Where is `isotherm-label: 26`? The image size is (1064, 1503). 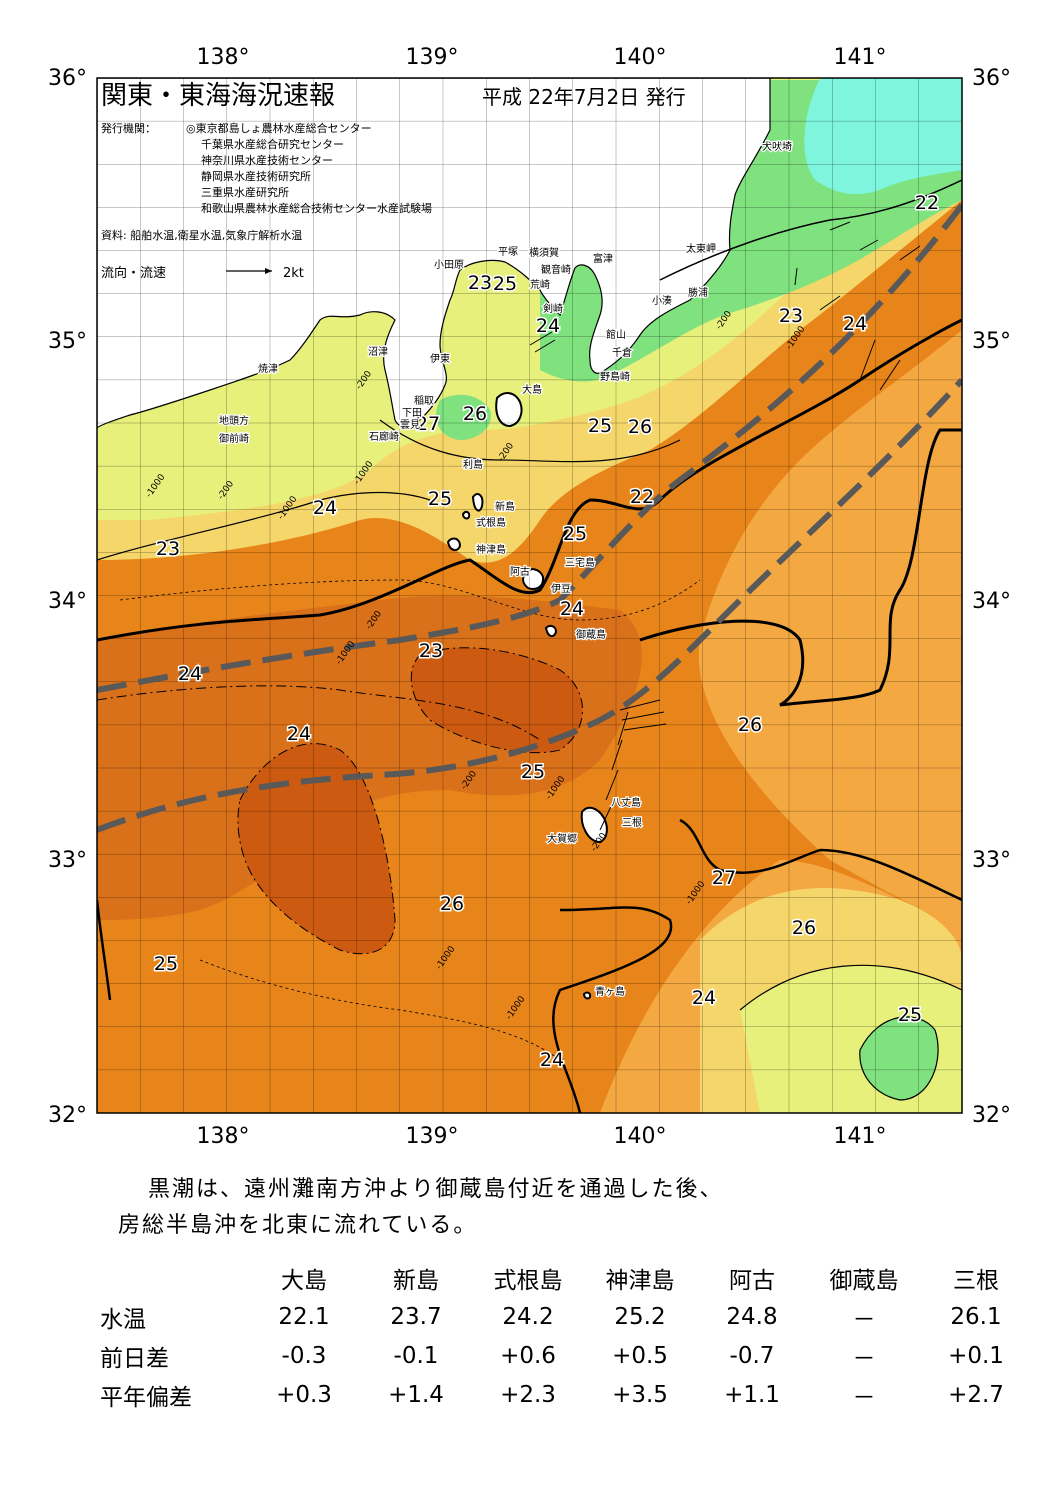 isotherm-label: 26 is located at coordinates (475, 414).